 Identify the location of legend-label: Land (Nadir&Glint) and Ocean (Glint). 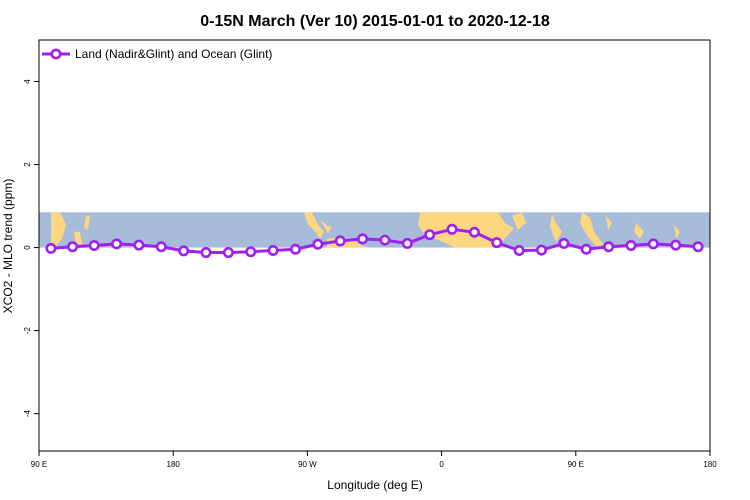
(173, 54).